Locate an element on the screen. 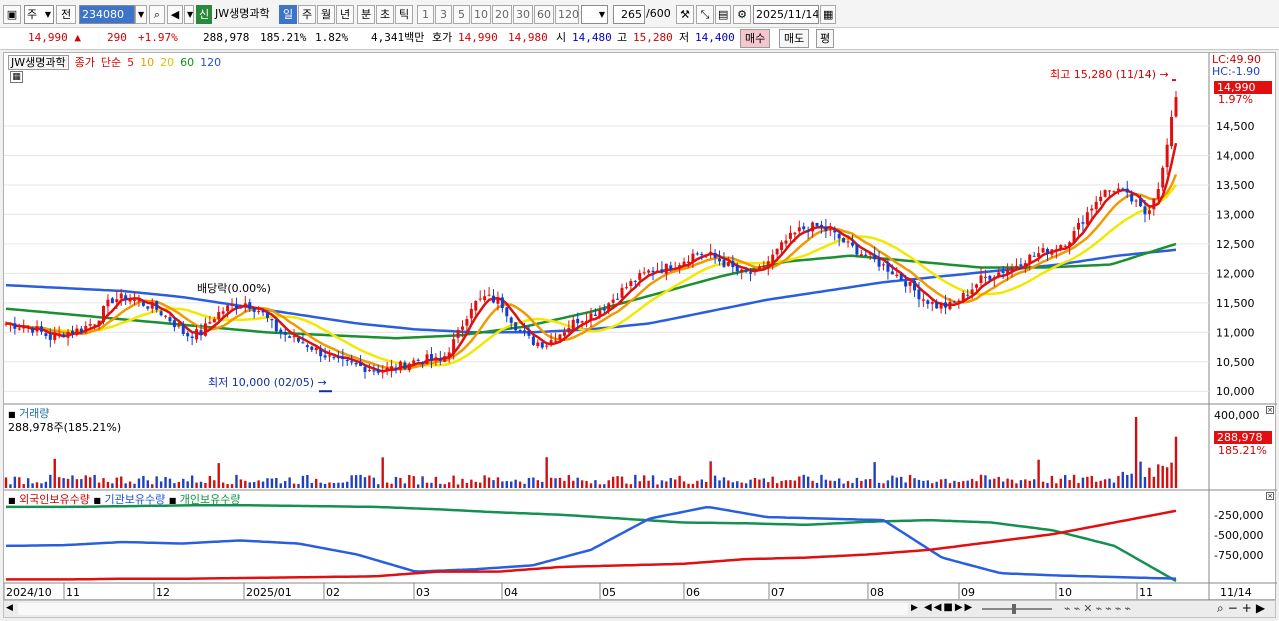 The width and height of the screenshot is (1279, 621). market-select: 주 ▼ is located at coordinates (39, 14).